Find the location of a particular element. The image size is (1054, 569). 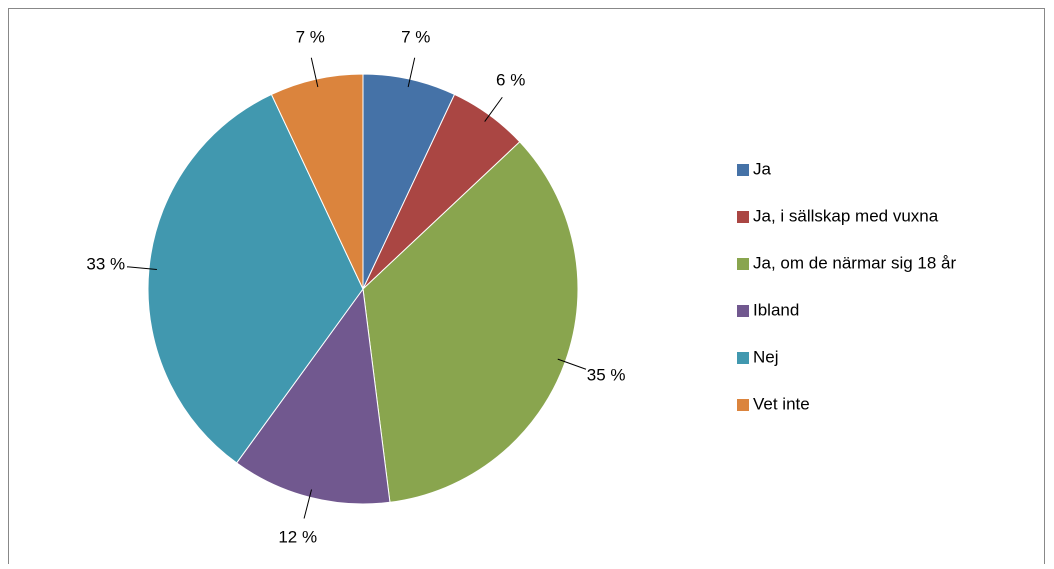

data-label: 33 % is located at coordinates (105, 263).